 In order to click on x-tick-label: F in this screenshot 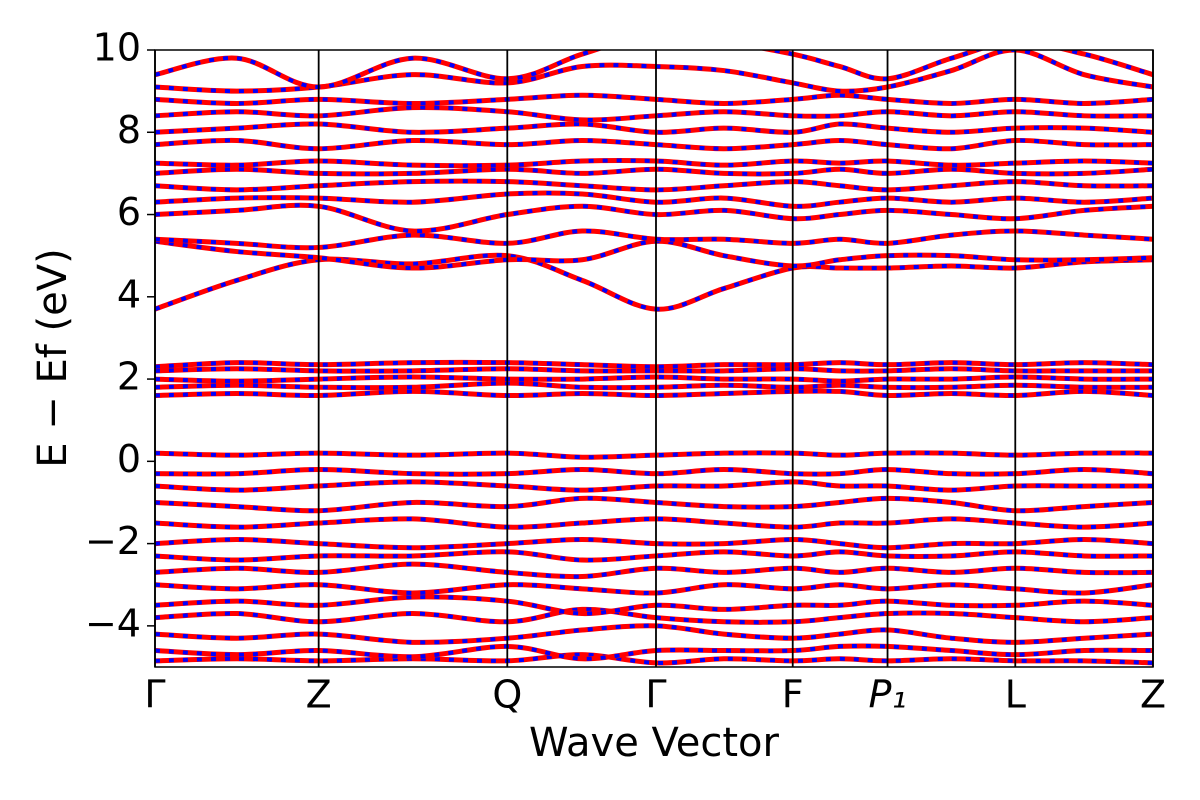, I will do `click(793, 695)`.